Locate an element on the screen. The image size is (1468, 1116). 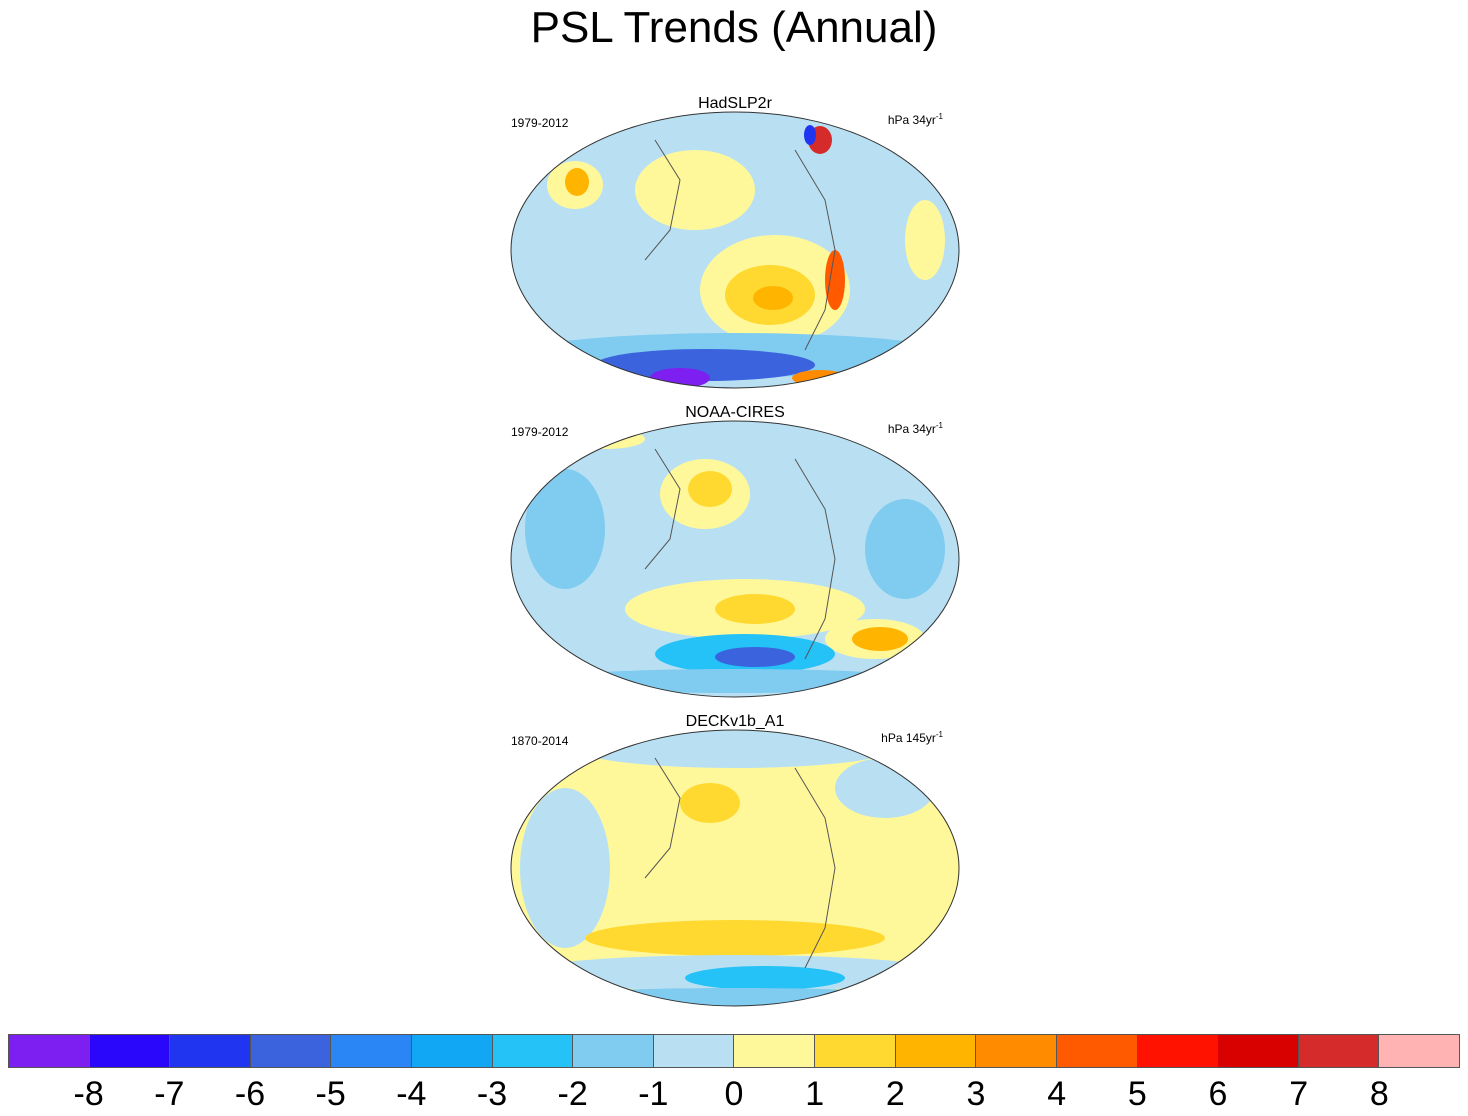
colorbar-tick-label: 1 is located at coordinates (815, 1094).